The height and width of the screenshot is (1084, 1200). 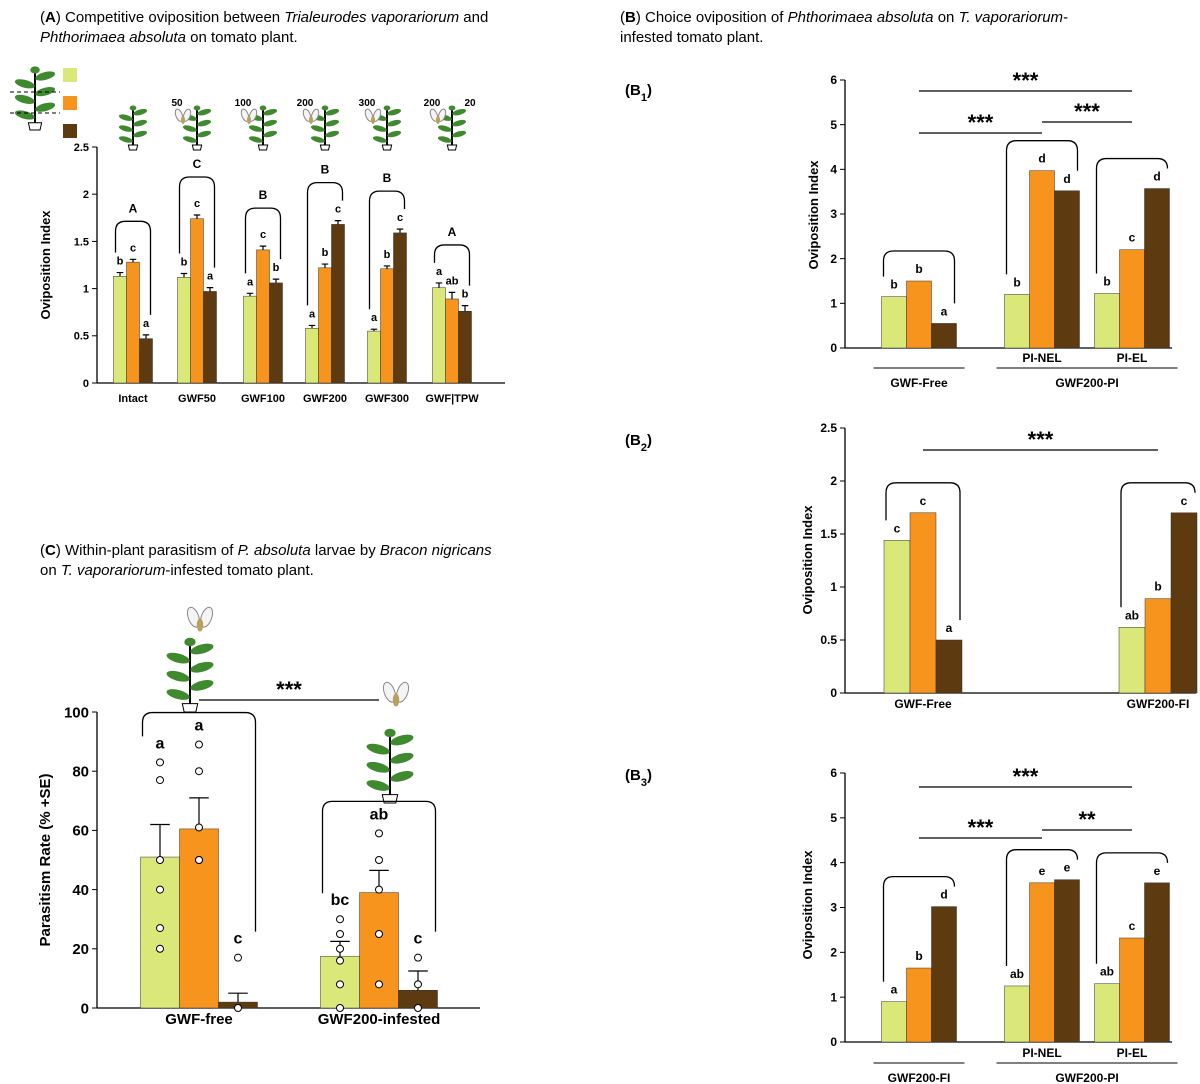 I want to click on title-part: ) Choice oviposition of, so click(x=712, y=17).